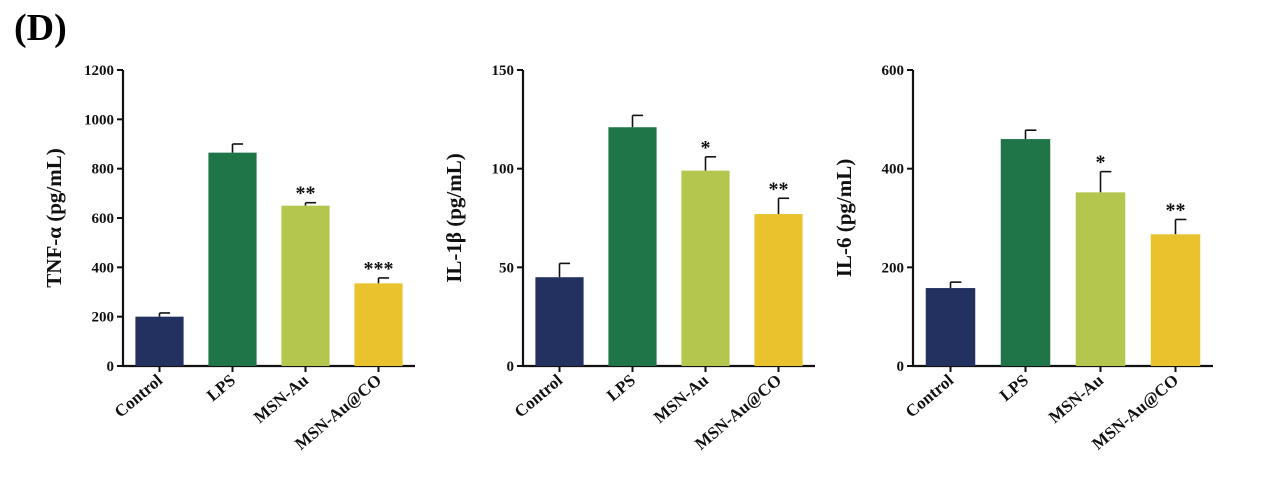  Describe the element at coordinates (54, 217) in the screenshot. I see `y-axis-label: TNF-α (pg/mL)` at that location.